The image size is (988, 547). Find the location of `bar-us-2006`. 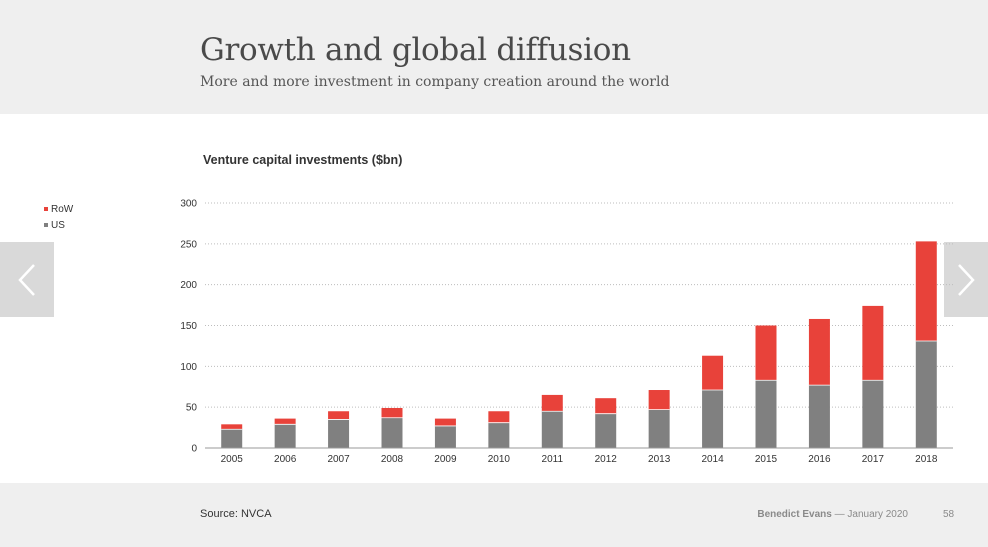

bar-us-2006 is located at coordinates (285, 436).